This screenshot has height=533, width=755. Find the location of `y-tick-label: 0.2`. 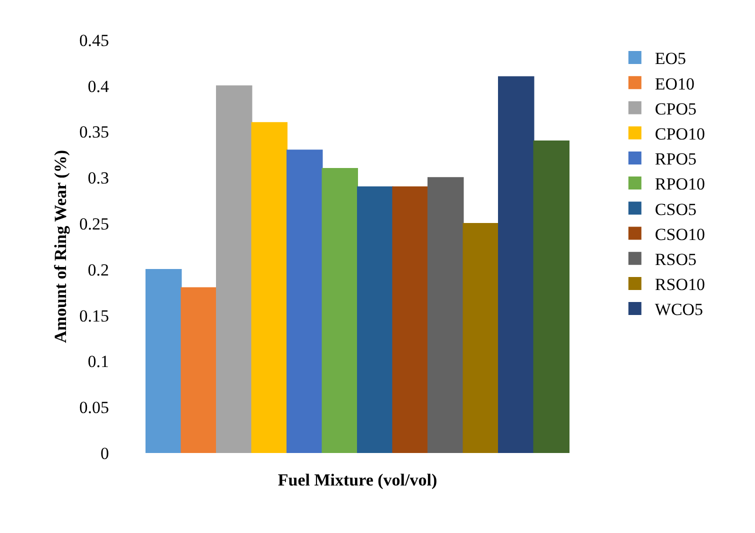

y-tick-label: 0.2 is located at coordinates (98, 270).